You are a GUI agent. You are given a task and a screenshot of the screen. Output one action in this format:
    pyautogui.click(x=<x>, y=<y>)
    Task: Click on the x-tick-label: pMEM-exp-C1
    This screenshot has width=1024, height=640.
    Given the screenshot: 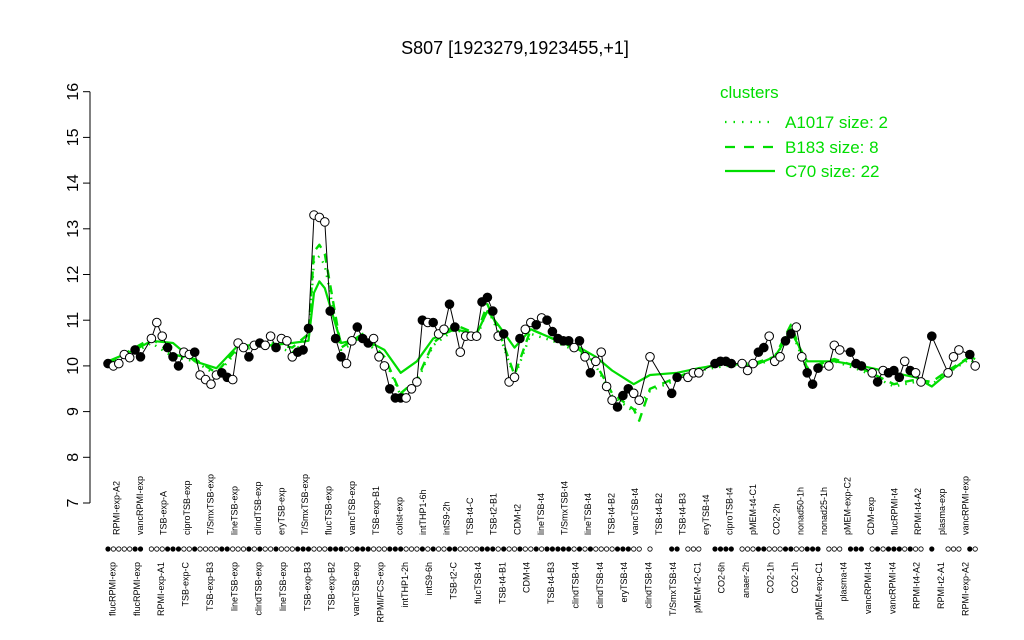 What is the action you would take?
    pyautogui.click(x=819, y=591)
    